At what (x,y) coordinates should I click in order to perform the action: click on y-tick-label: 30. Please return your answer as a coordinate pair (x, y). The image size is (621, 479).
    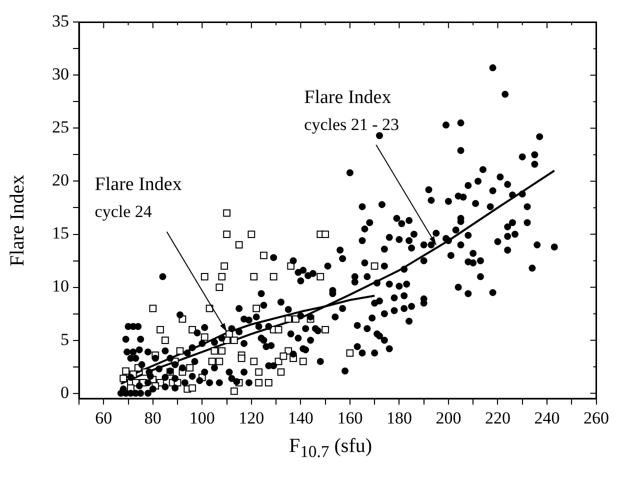
    Looking at the image, I should click on (60, 74).